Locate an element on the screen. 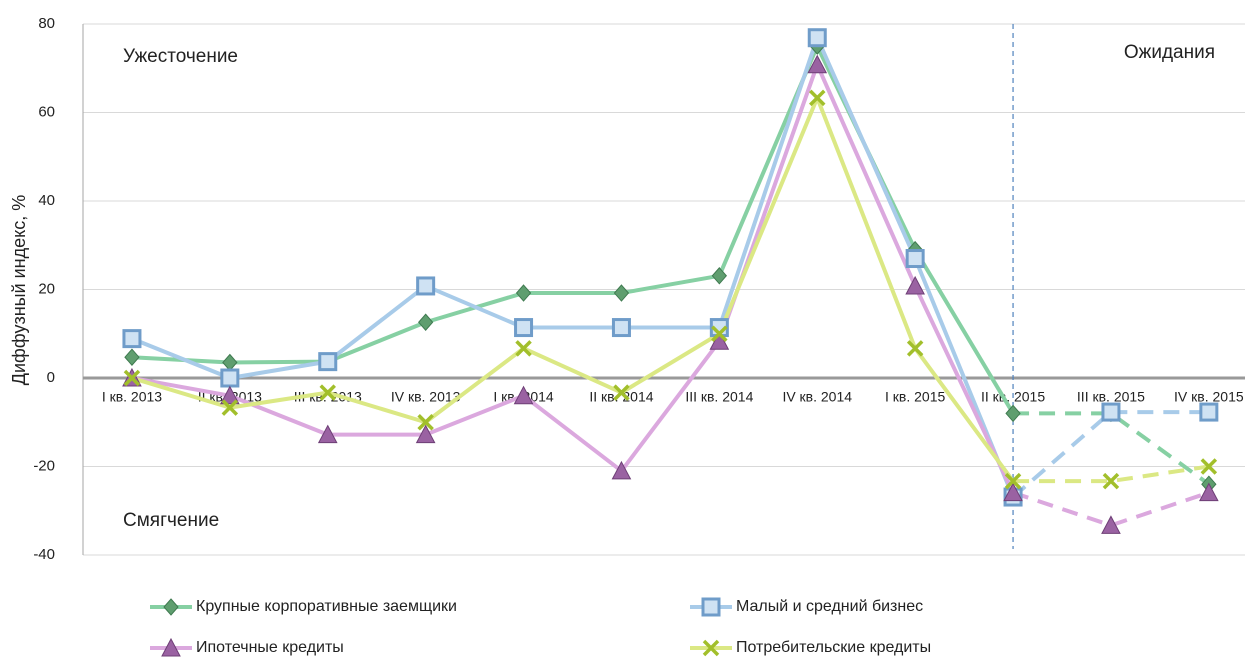 This screenshot has width=1245, height=658. y-axis-label: Диффузный индекс, % is located at coordinates (19, 290).